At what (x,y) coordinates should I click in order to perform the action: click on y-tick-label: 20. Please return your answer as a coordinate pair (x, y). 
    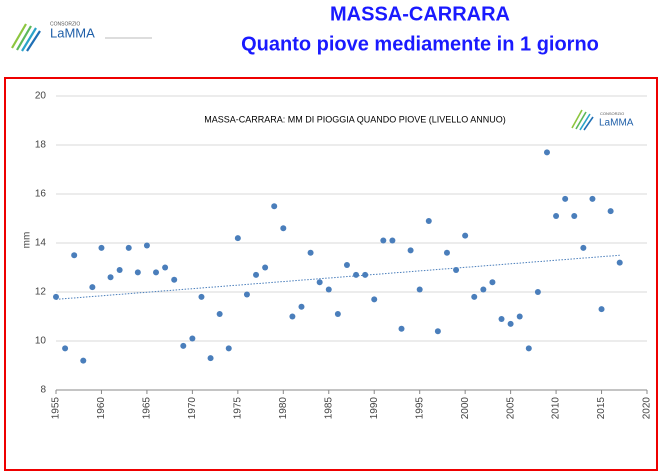
    Looking at the image, I should click on (41, 96).